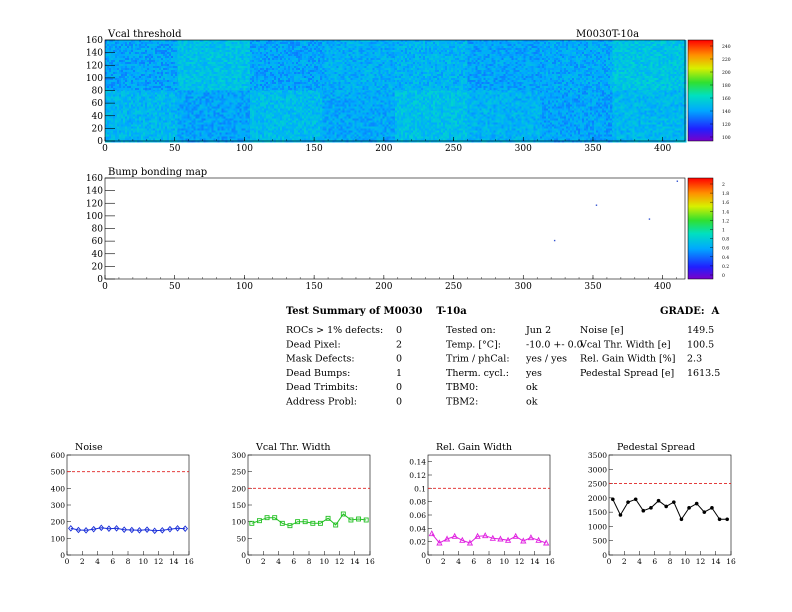 This screenshot has height=612, width=792. I want to click on y-tick-label: 2000, so click(597, 498).